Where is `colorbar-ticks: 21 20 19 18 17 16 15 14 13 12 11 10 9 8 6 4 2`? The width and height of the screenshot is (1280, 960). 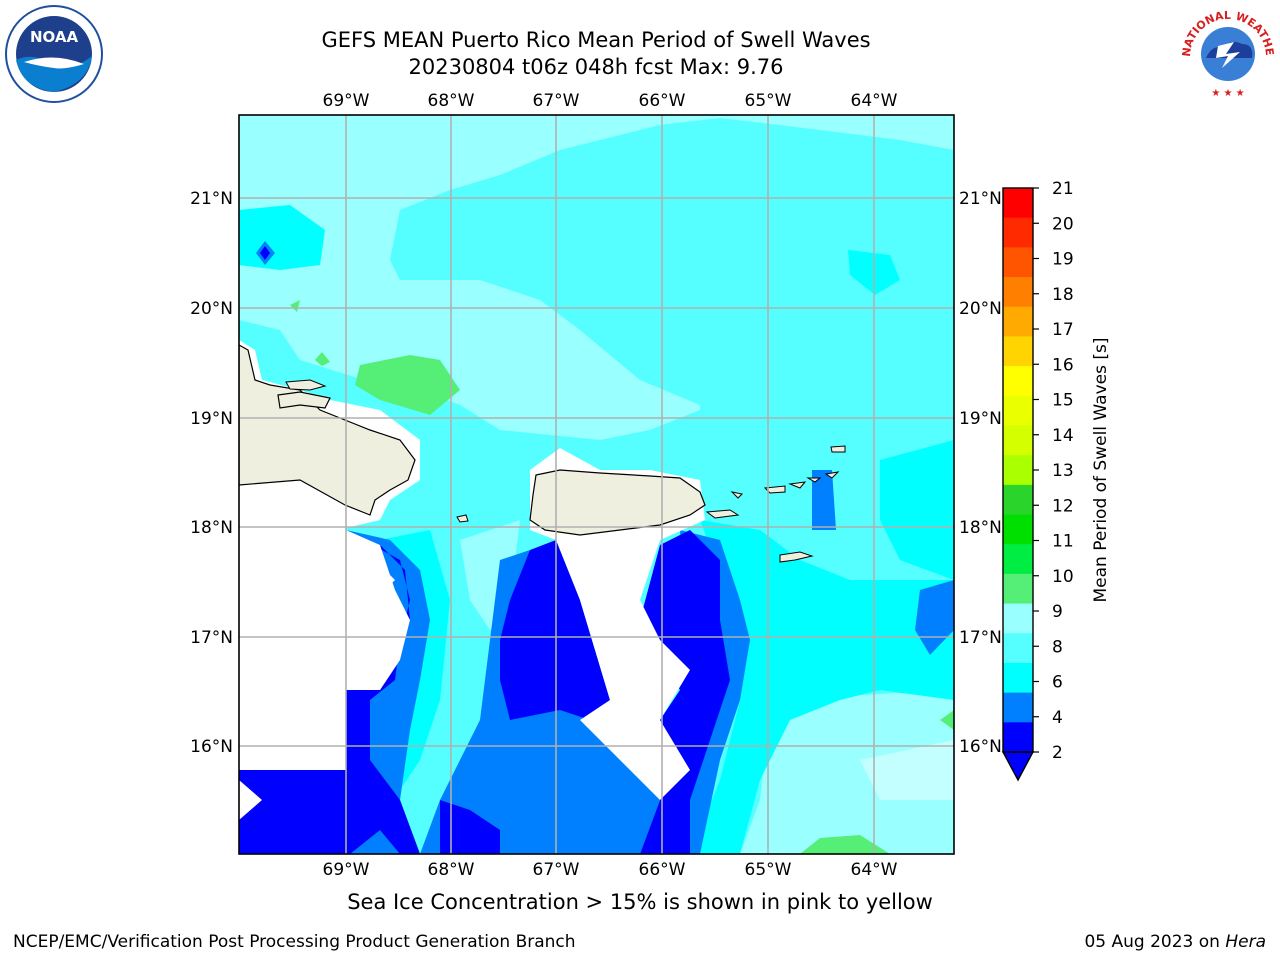 colorbar-ticks: 21 20 19 18 17 16 15 14 13 12 11 10 9 8 6 4 2 is located at coordinates (1053, 471).